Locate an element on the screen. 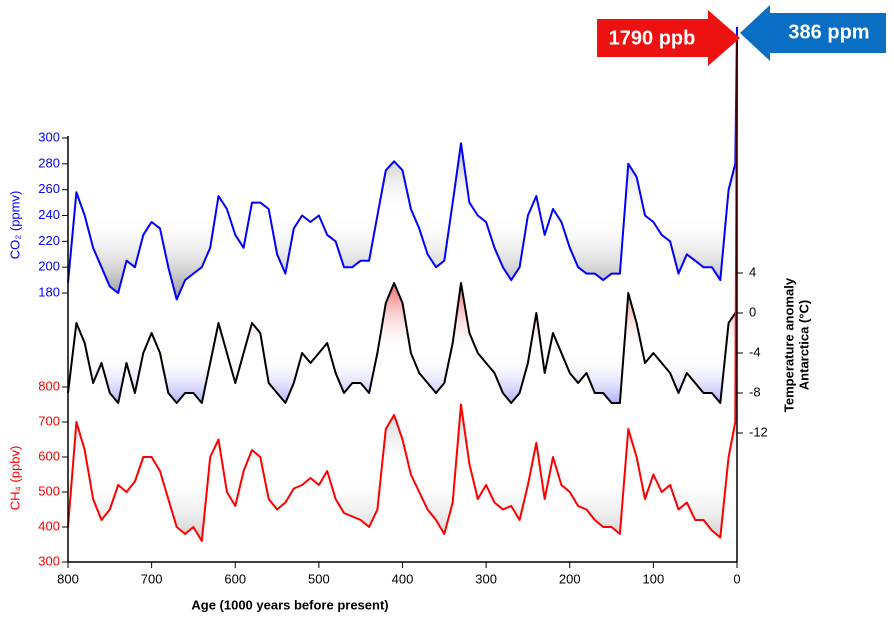 This screenshot has width=894, height=644. x-tick-label: 800 is located at coordinates (68, 578).